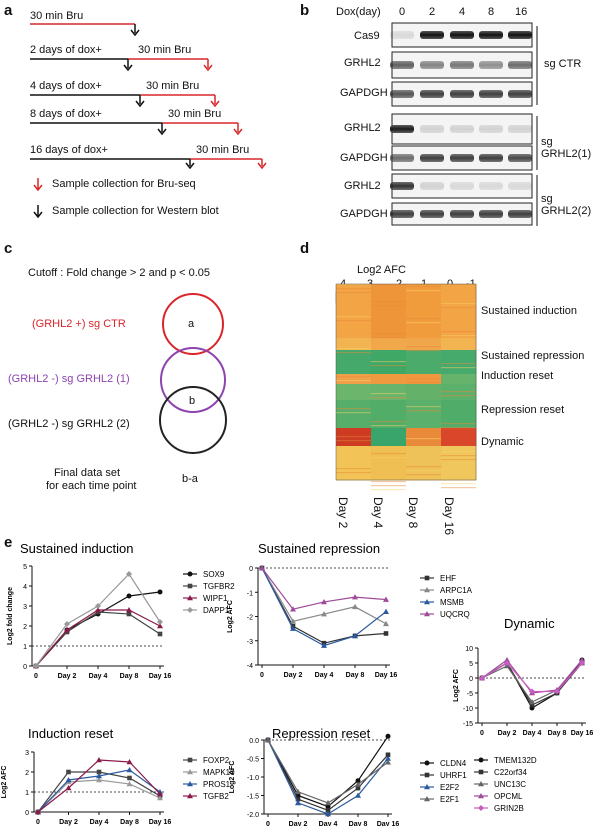 This screenshot has height=826, width=598. I want to click on chart-legend-label-0-2: WIPF1, so click(215, 598).